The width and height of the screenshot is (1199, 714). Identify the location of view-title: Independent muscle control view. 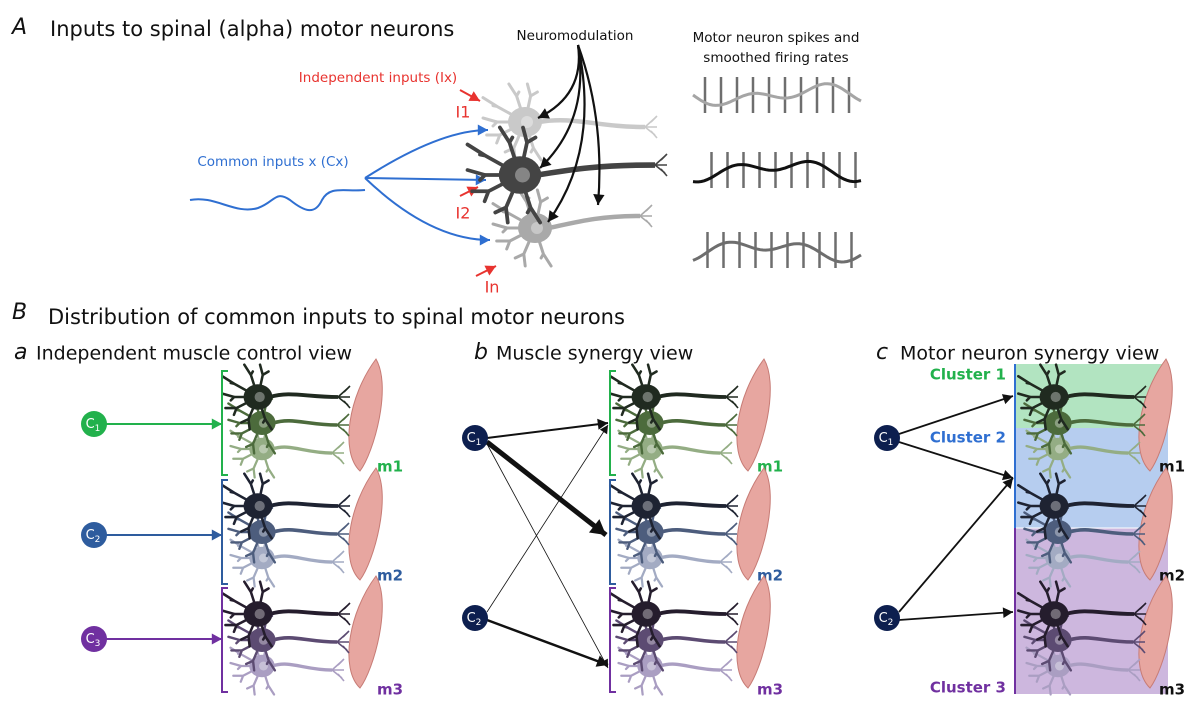
(194, 354).